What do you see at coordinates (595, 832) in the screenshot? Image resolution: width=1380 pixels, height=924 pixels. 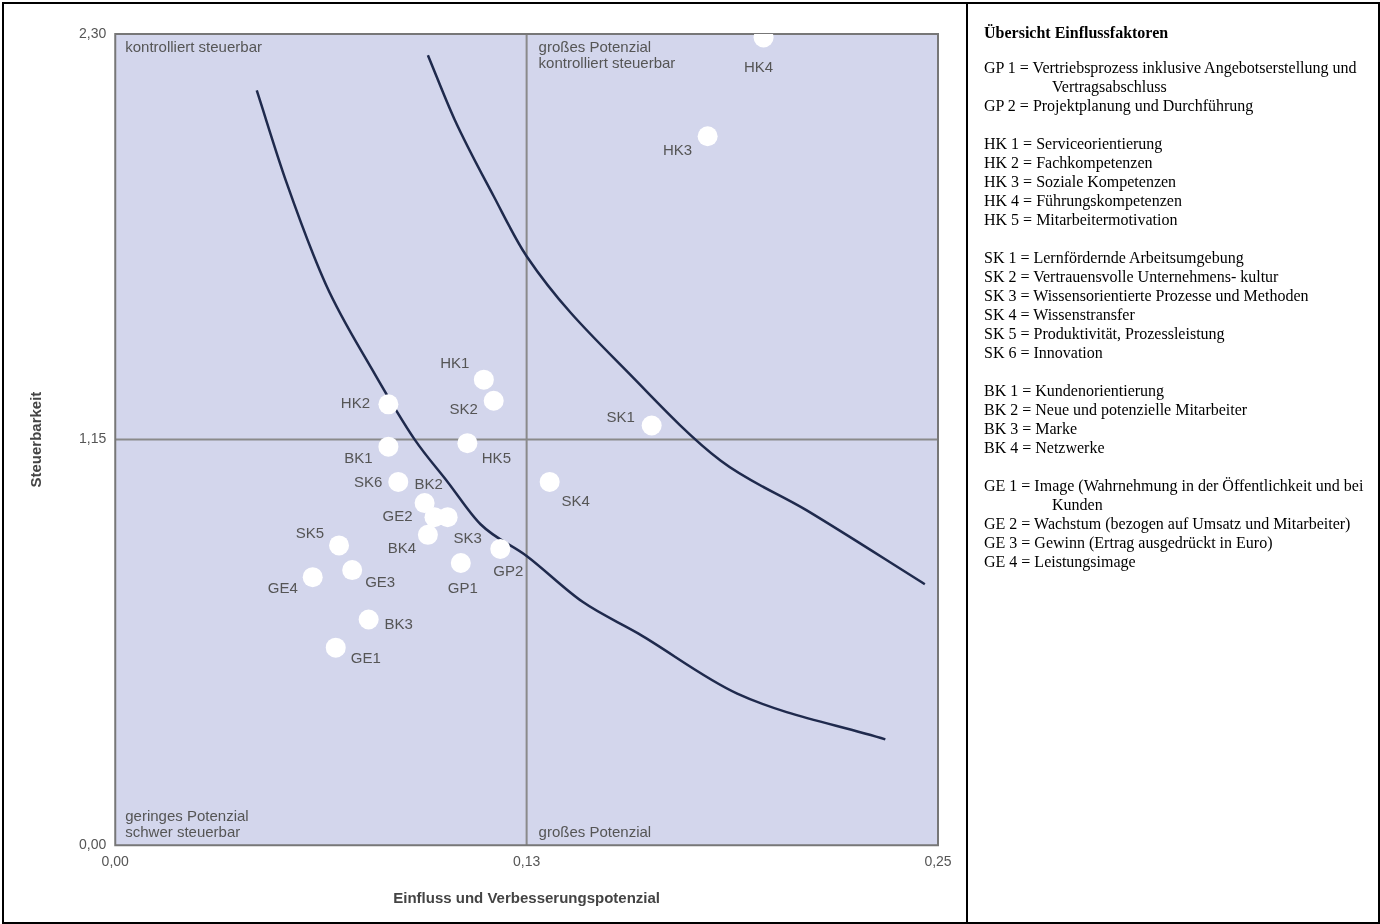 I see `annotation: großes Potenzial` at bounding box center [595, 832].